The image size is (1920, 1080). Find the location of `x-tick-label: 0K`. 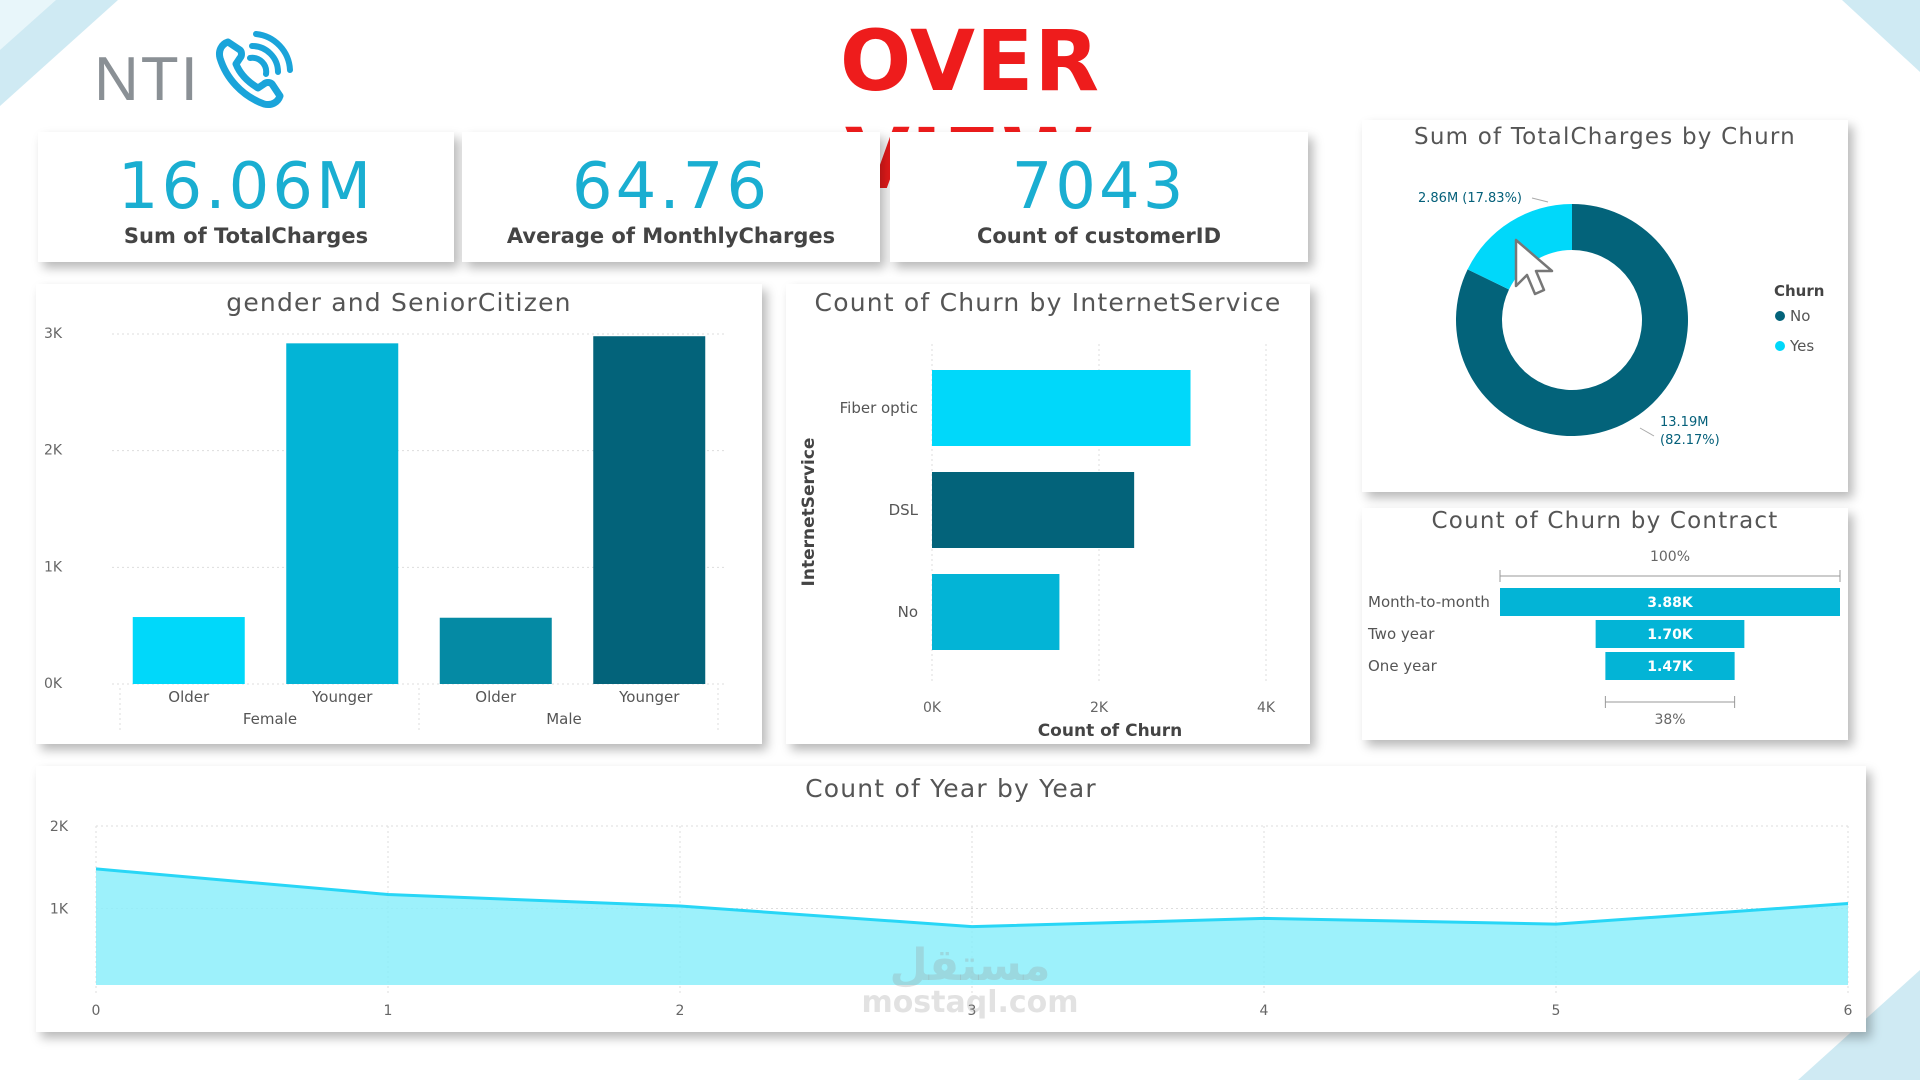

x-tick-label: 0K is located at coordinates (932, 708).